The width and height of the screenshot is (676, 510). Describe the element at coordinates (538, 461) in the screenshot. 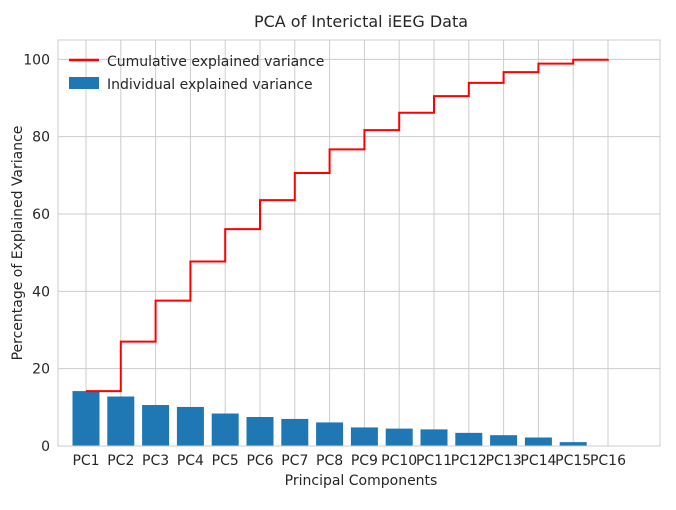

I see `x-tick-label: PC14` at that location.